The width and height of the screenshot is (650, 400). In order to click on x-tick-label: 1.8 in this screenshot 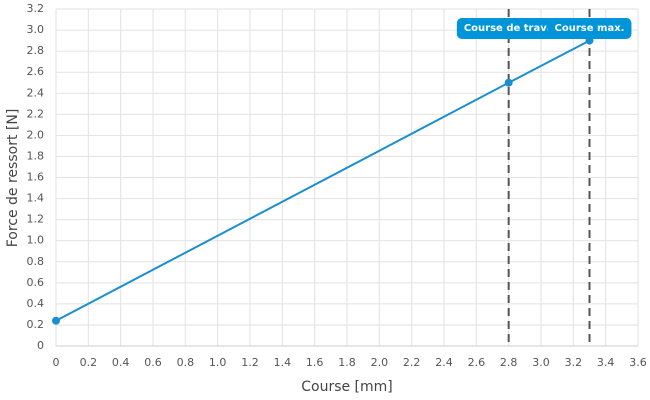, I will do `click(347, 362)`.